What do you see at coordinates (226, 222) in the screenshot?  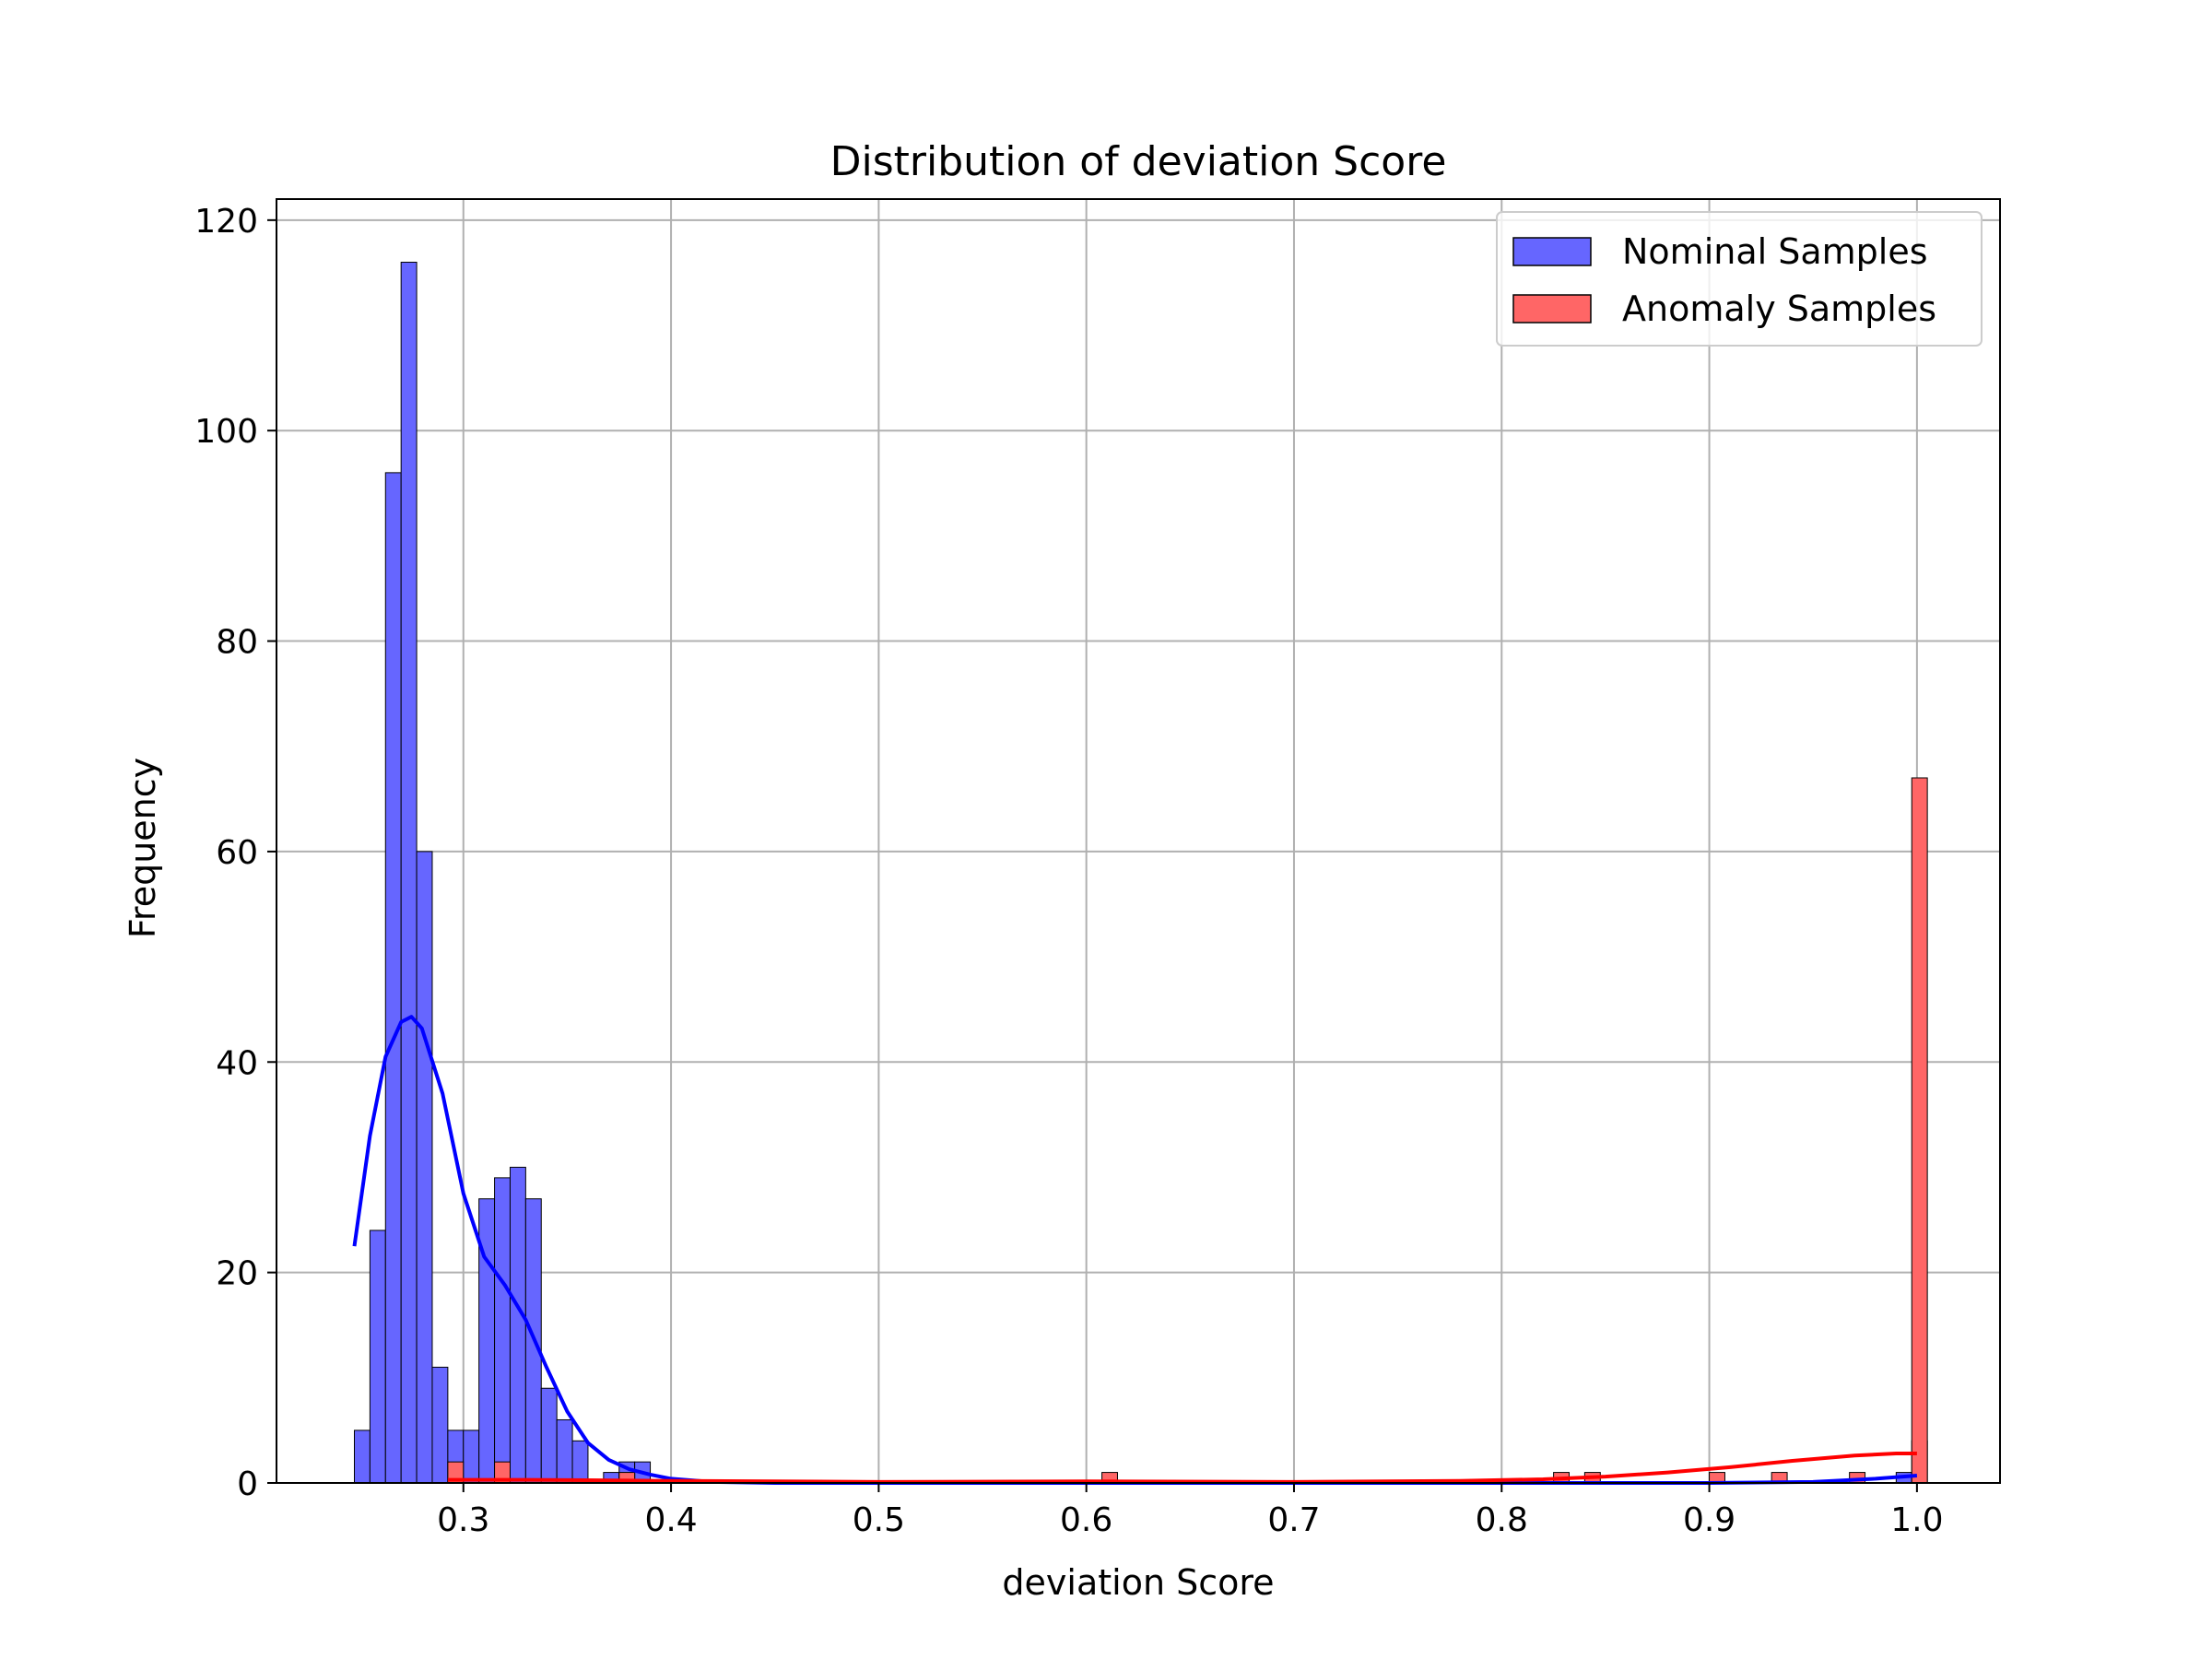 I see `y-tick-label: 120` at bounding box center [226, 222].